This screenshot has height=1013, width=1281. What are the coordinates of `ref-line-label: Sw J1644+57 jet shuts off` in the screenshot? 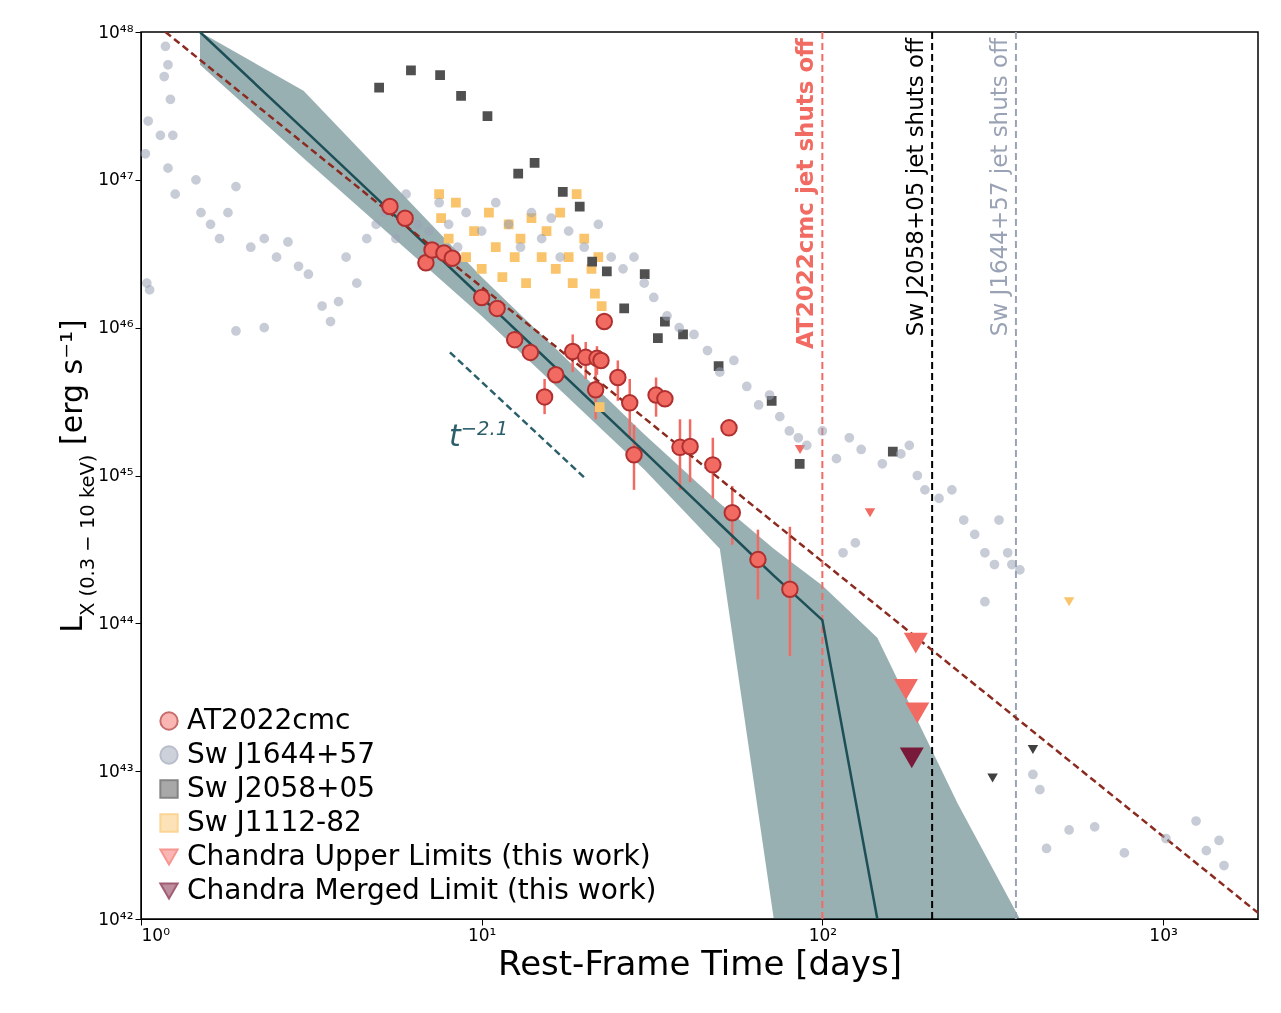 It's located at (998, 186).